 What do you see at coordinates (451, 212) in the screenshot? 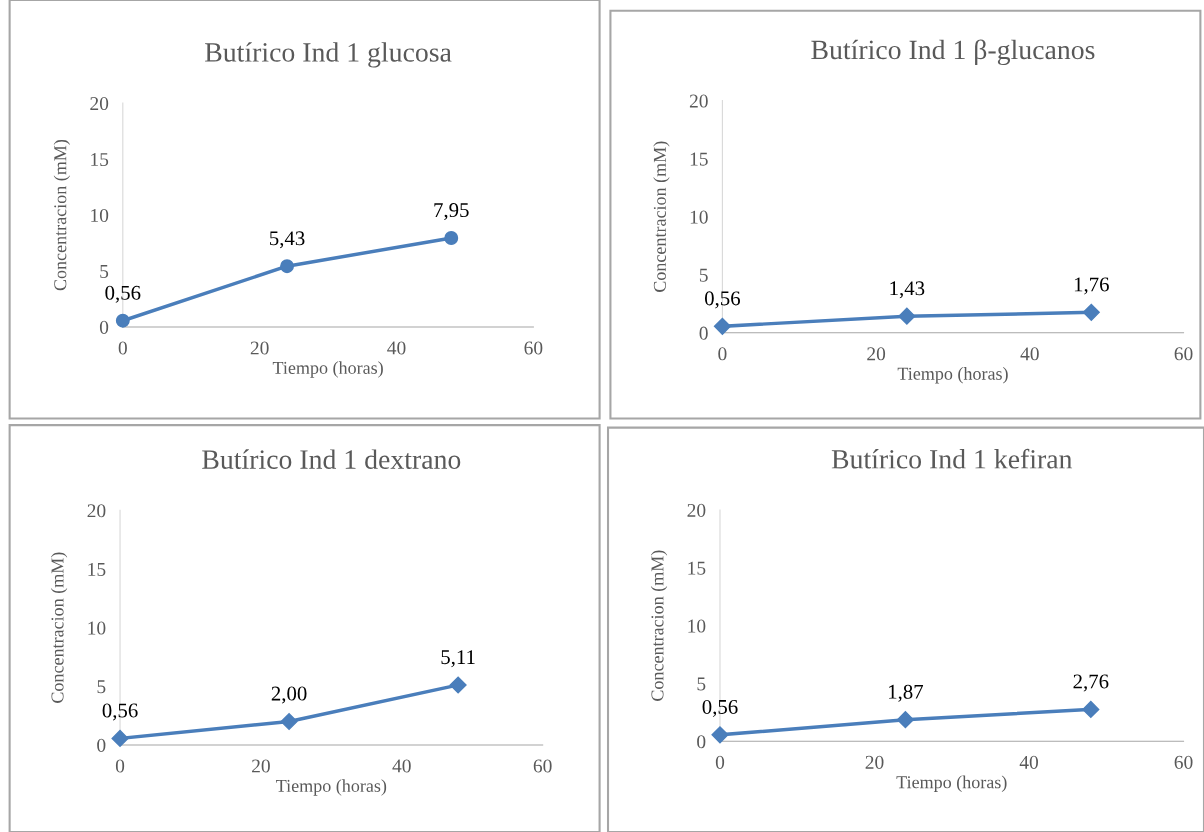
I see `data-label: 7,95` at bounding box center [451, 212].